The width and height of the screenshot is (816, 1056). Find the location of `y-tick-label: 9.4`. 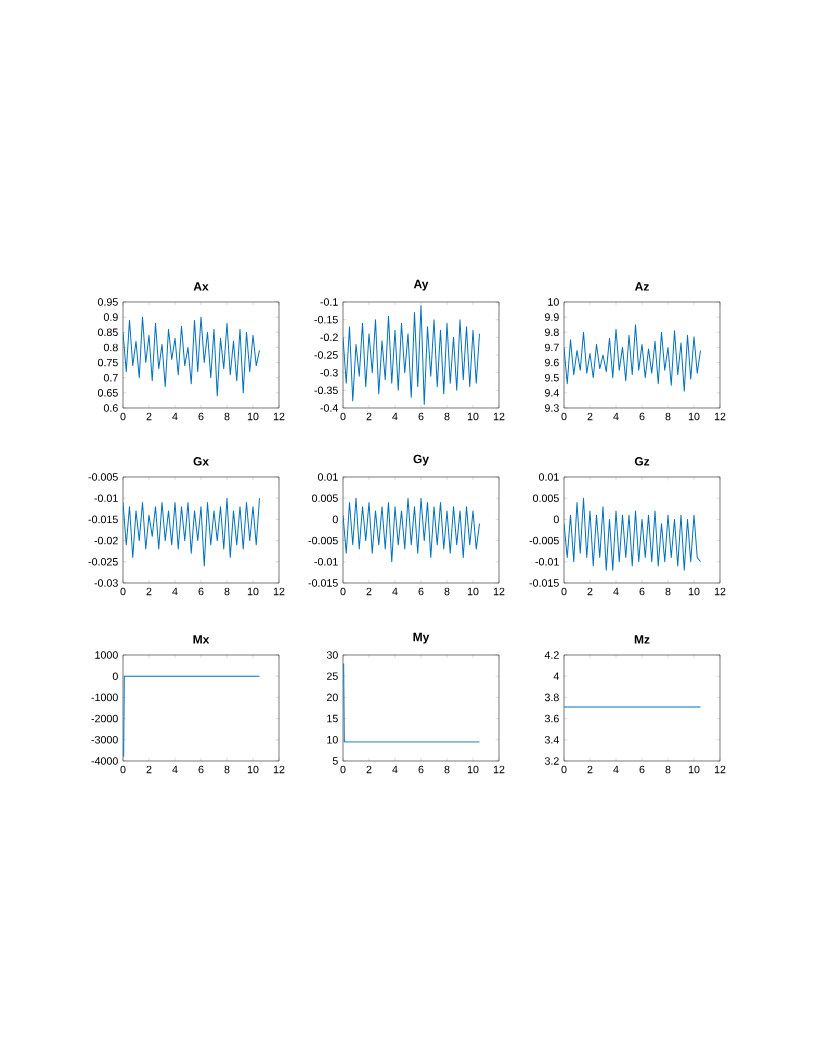

y-tick-label: 9.4 is located at coordinates (551, 393).